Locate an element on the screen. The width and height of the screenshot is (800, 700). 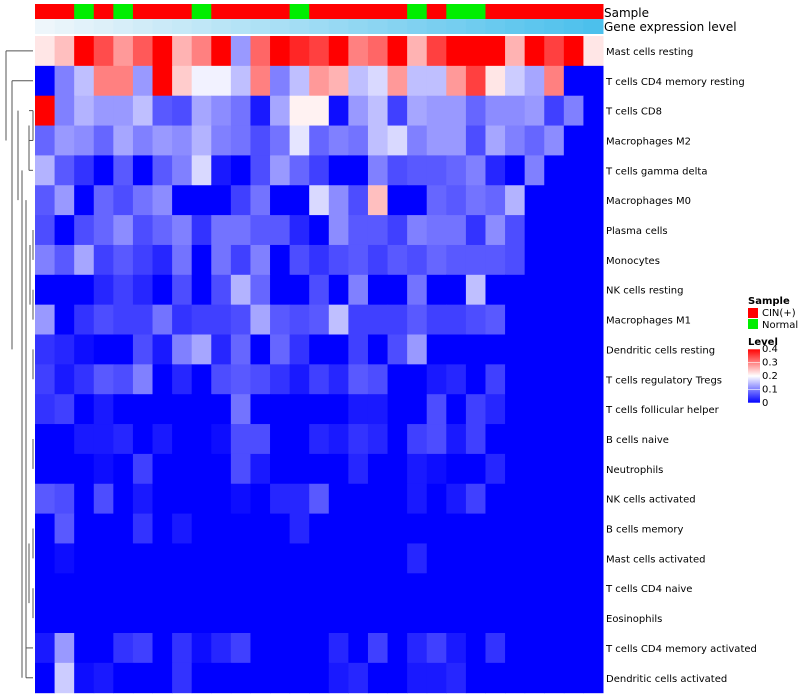
legend-swatch-cin is located at coordinates (753, 313).